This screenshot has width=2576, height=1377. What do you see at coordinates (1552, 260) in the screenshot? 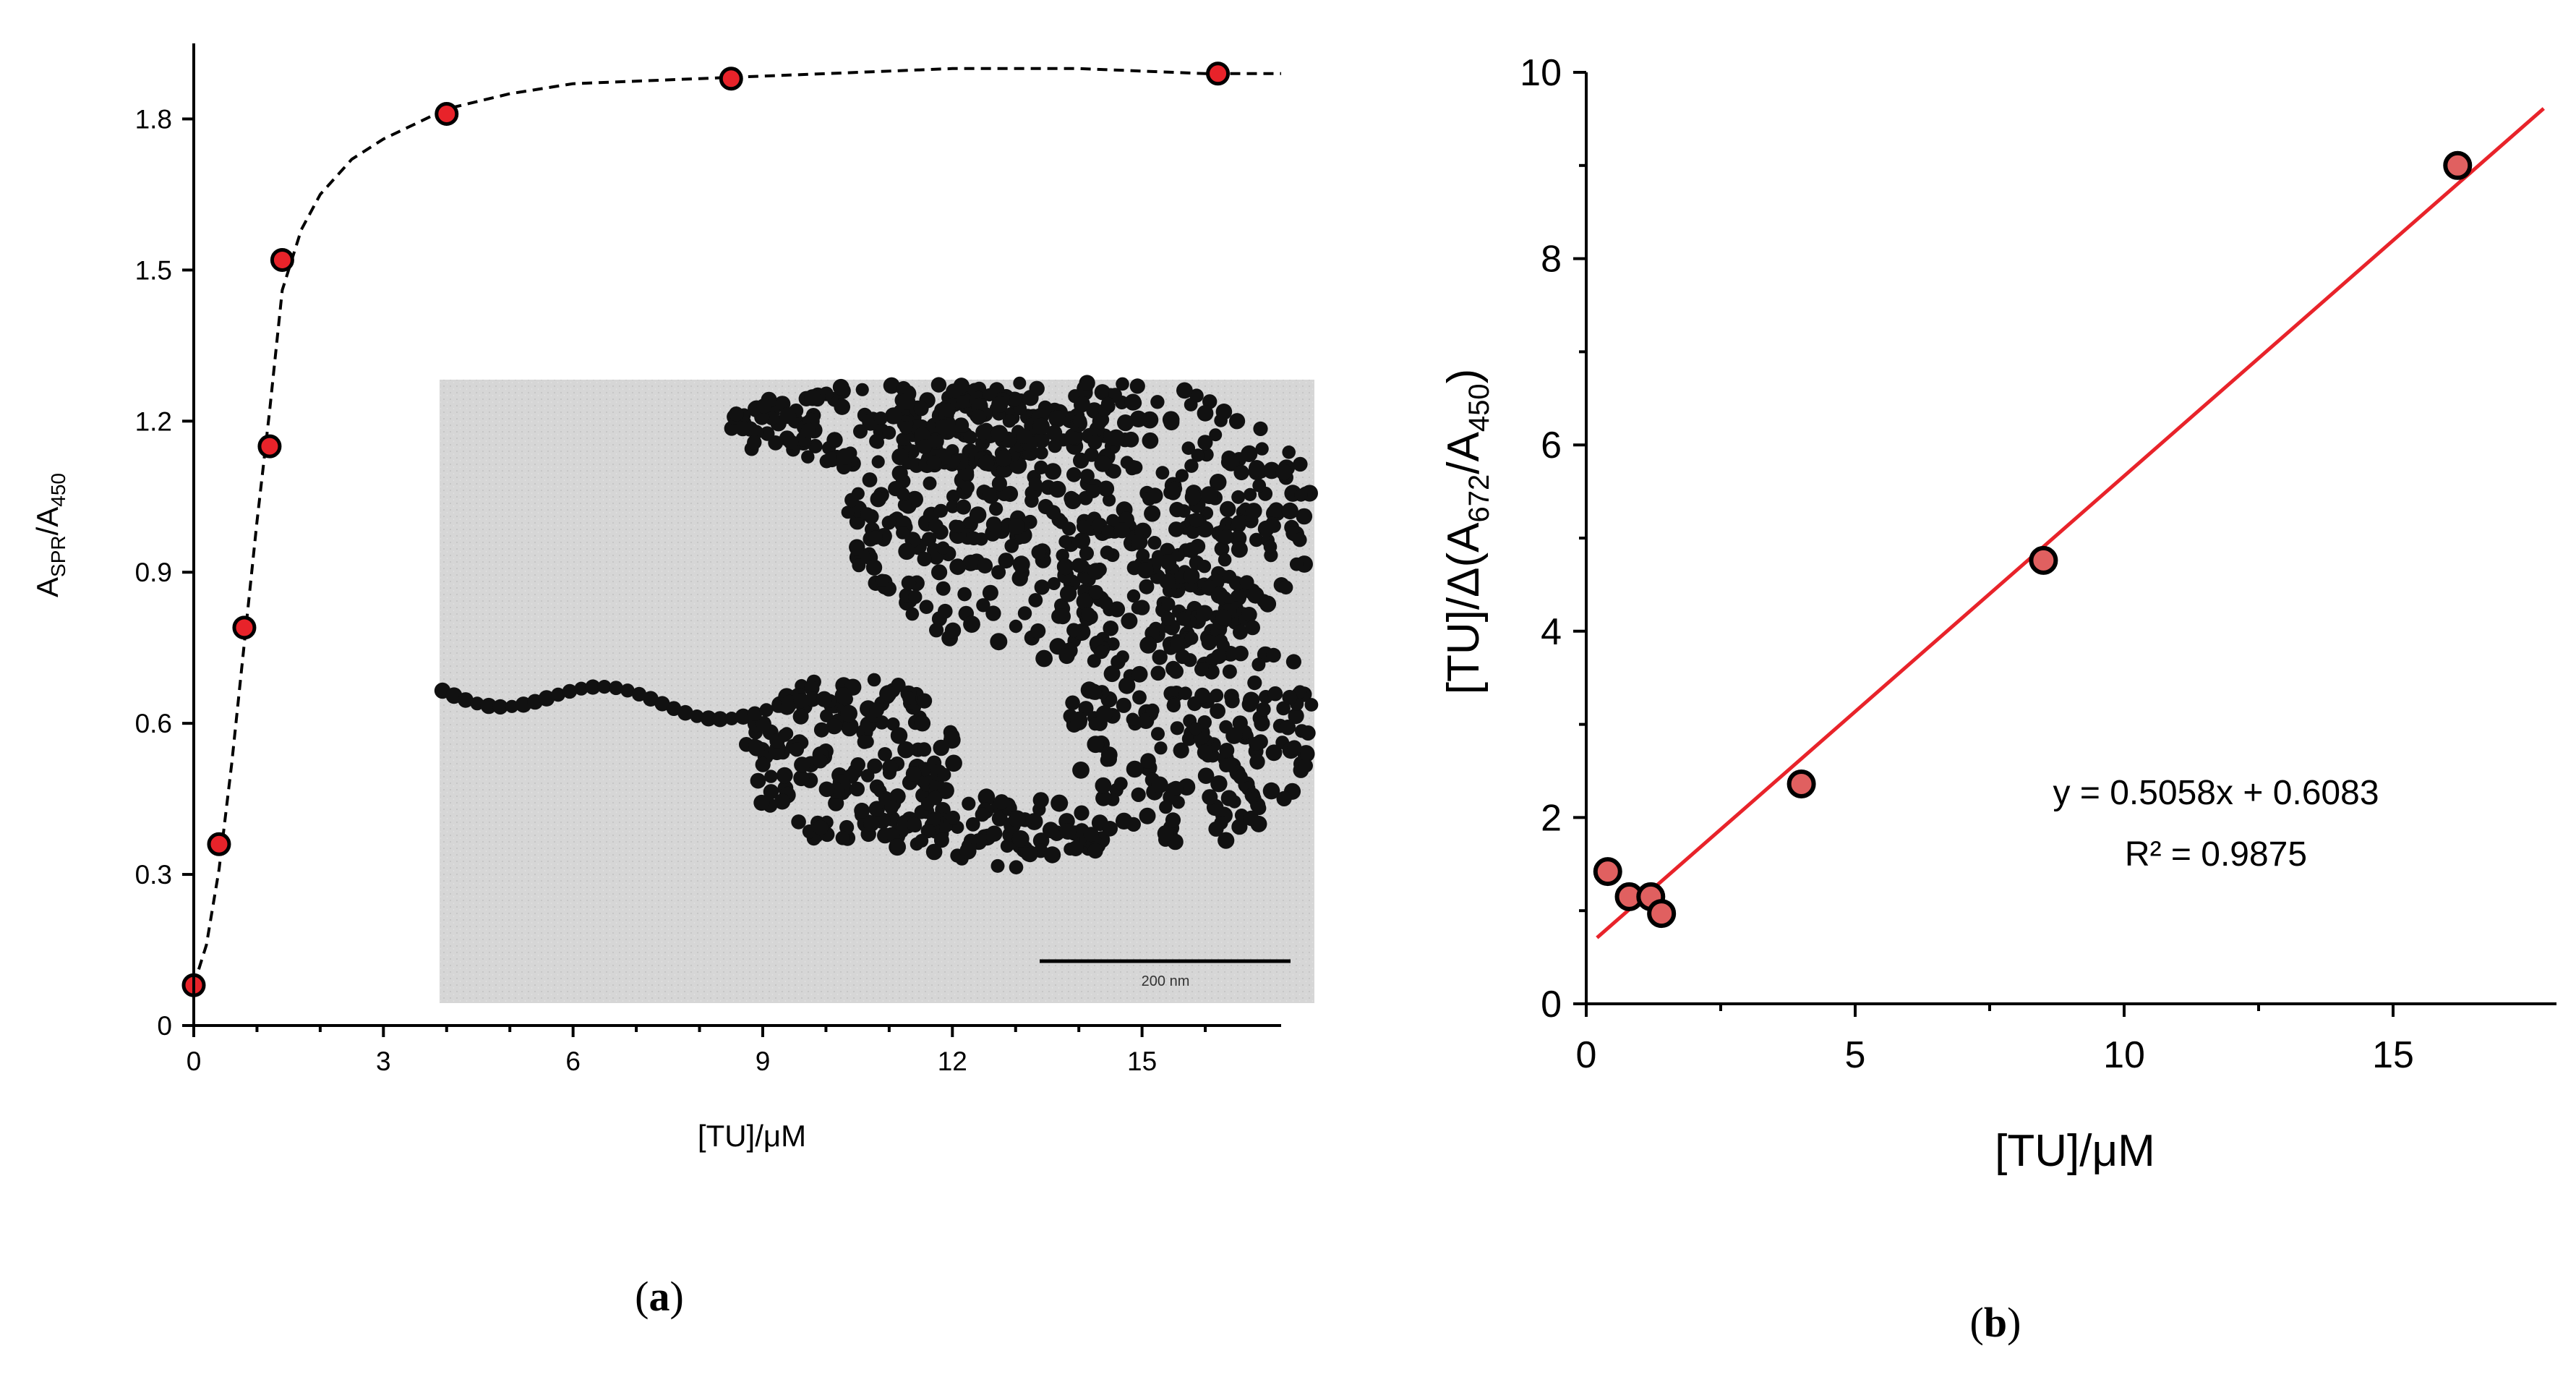
I see `y-tick-label: 8` at bounding box center [1552, 260].